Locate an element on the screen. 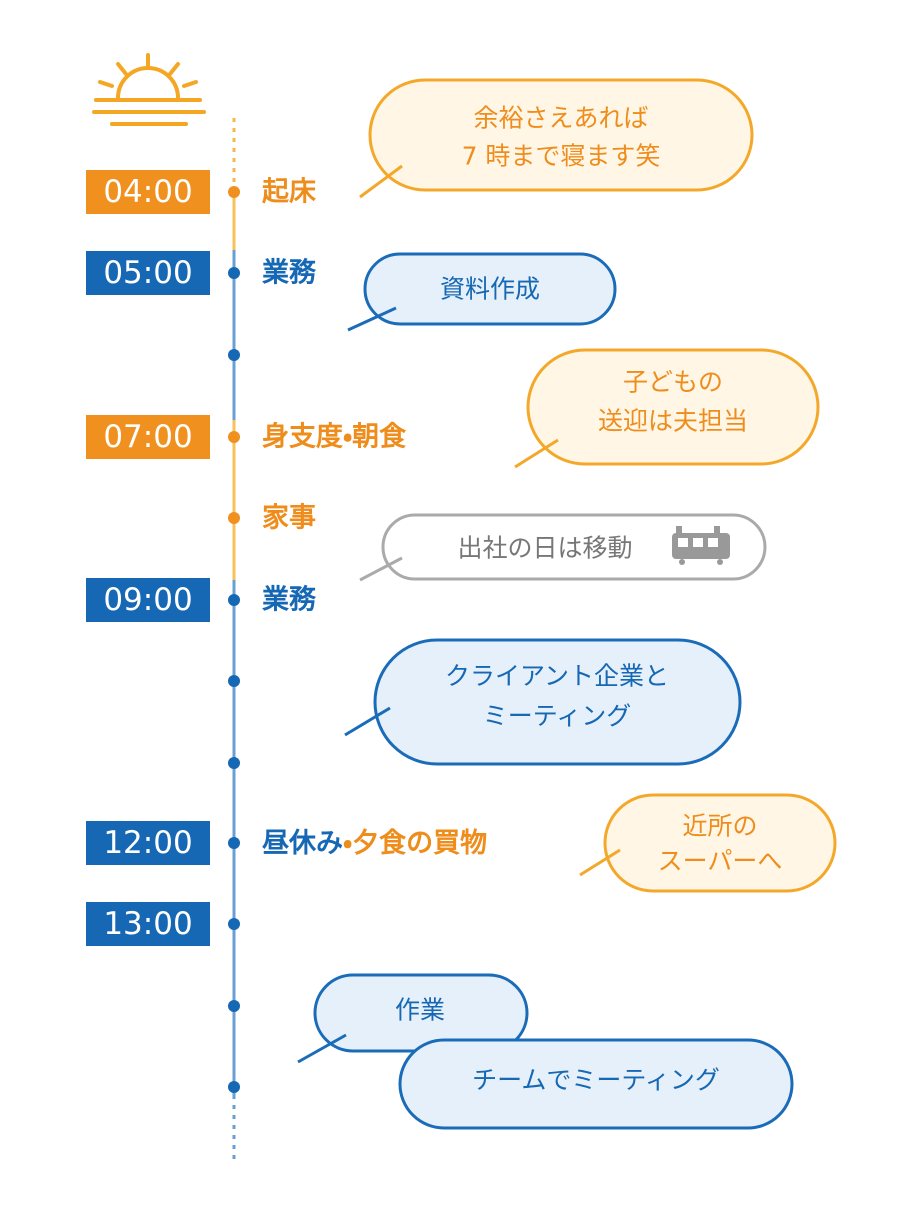 The height and width of the screenshot is (1220, 900). event-part: ・夕食の買物 is located at coordinates (415, 843).